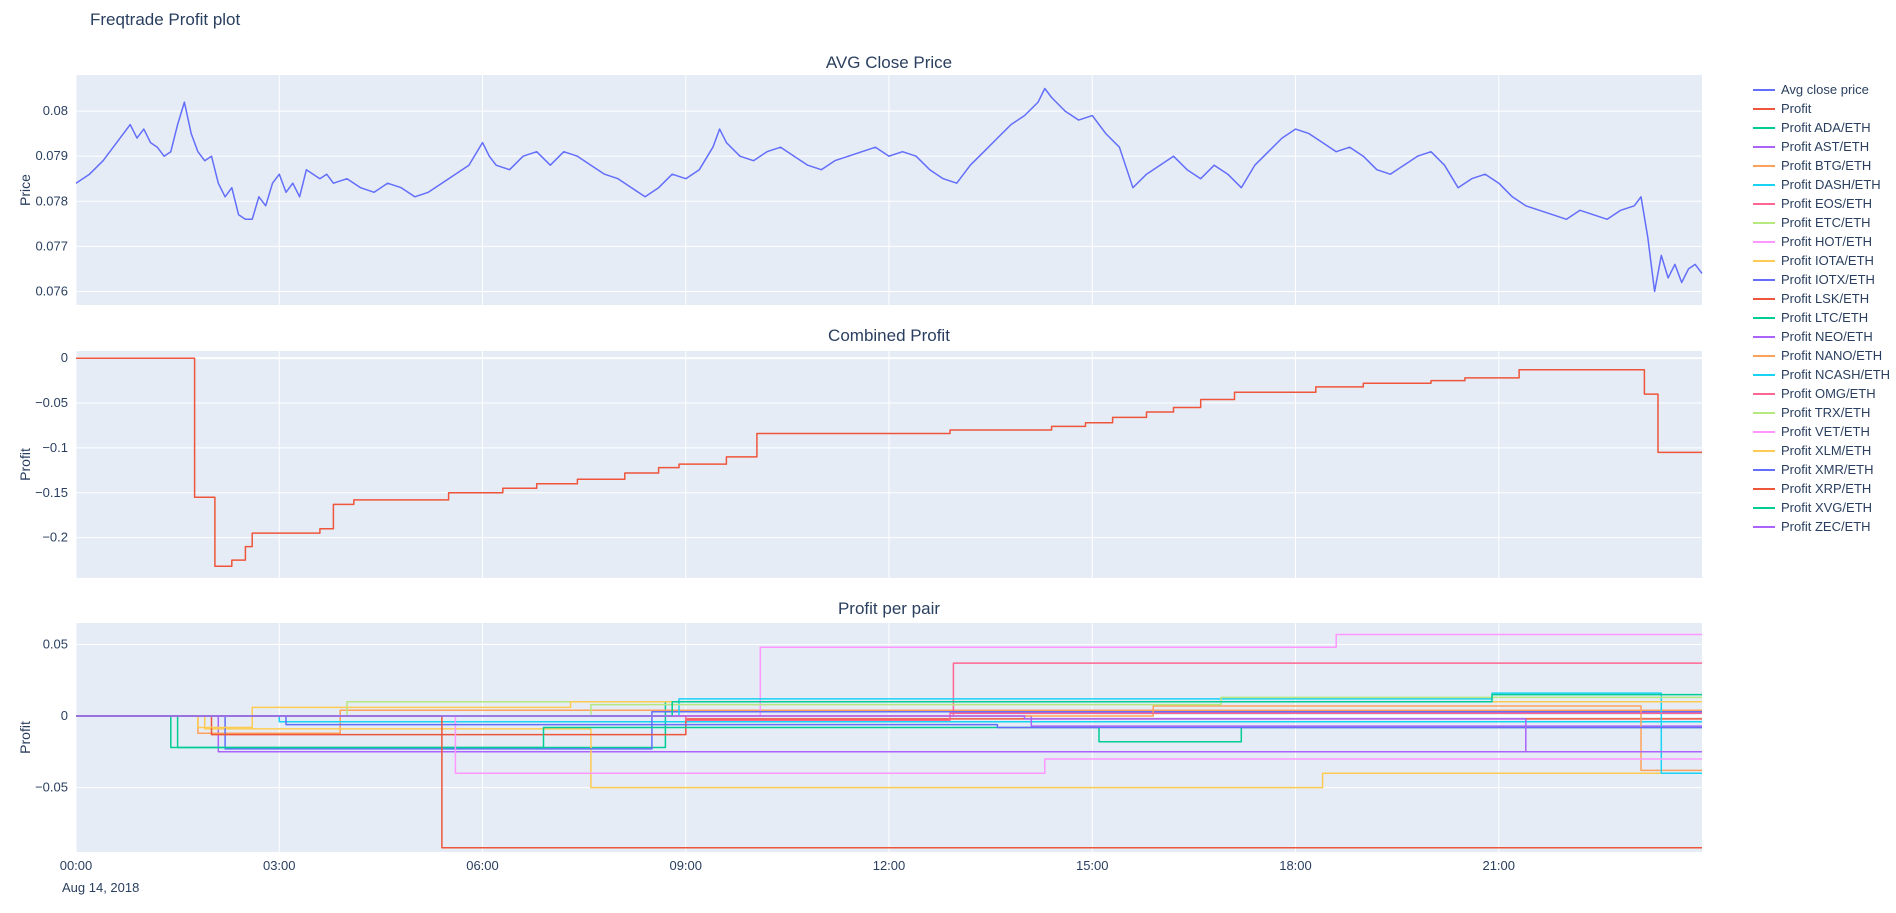 The width and height of the screenshot is (1896, 913). What do you see at coordinates (889, 865) in the screenshot?
I see `x-tick-label: 12:00` at bounding box center [889, 865].